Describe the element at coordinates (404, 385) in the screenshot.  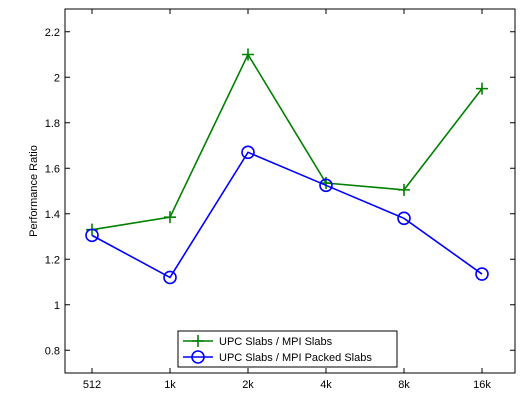
I see `x-tick-label: 8k` at that location.